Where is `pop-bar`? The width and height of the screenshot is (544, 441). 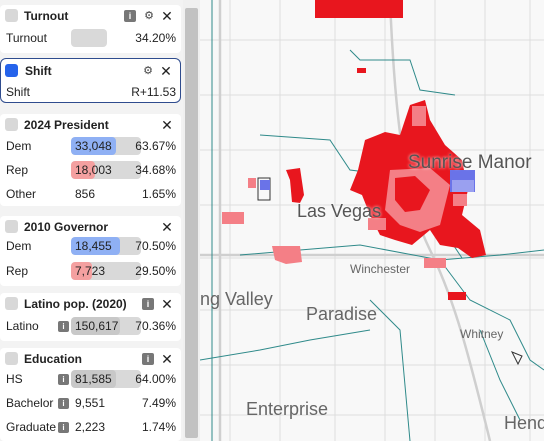
pop-bar is located at coordinates (106, 326).